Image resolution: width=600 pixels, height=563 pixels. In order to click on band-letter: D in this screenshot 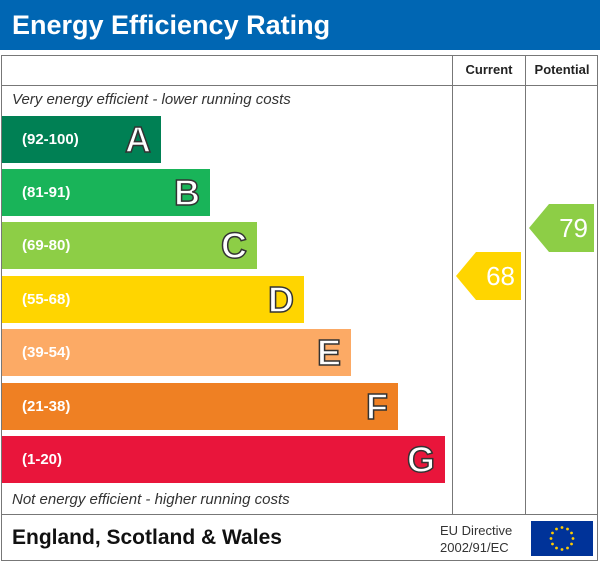, I will do `click(281, 299)`.